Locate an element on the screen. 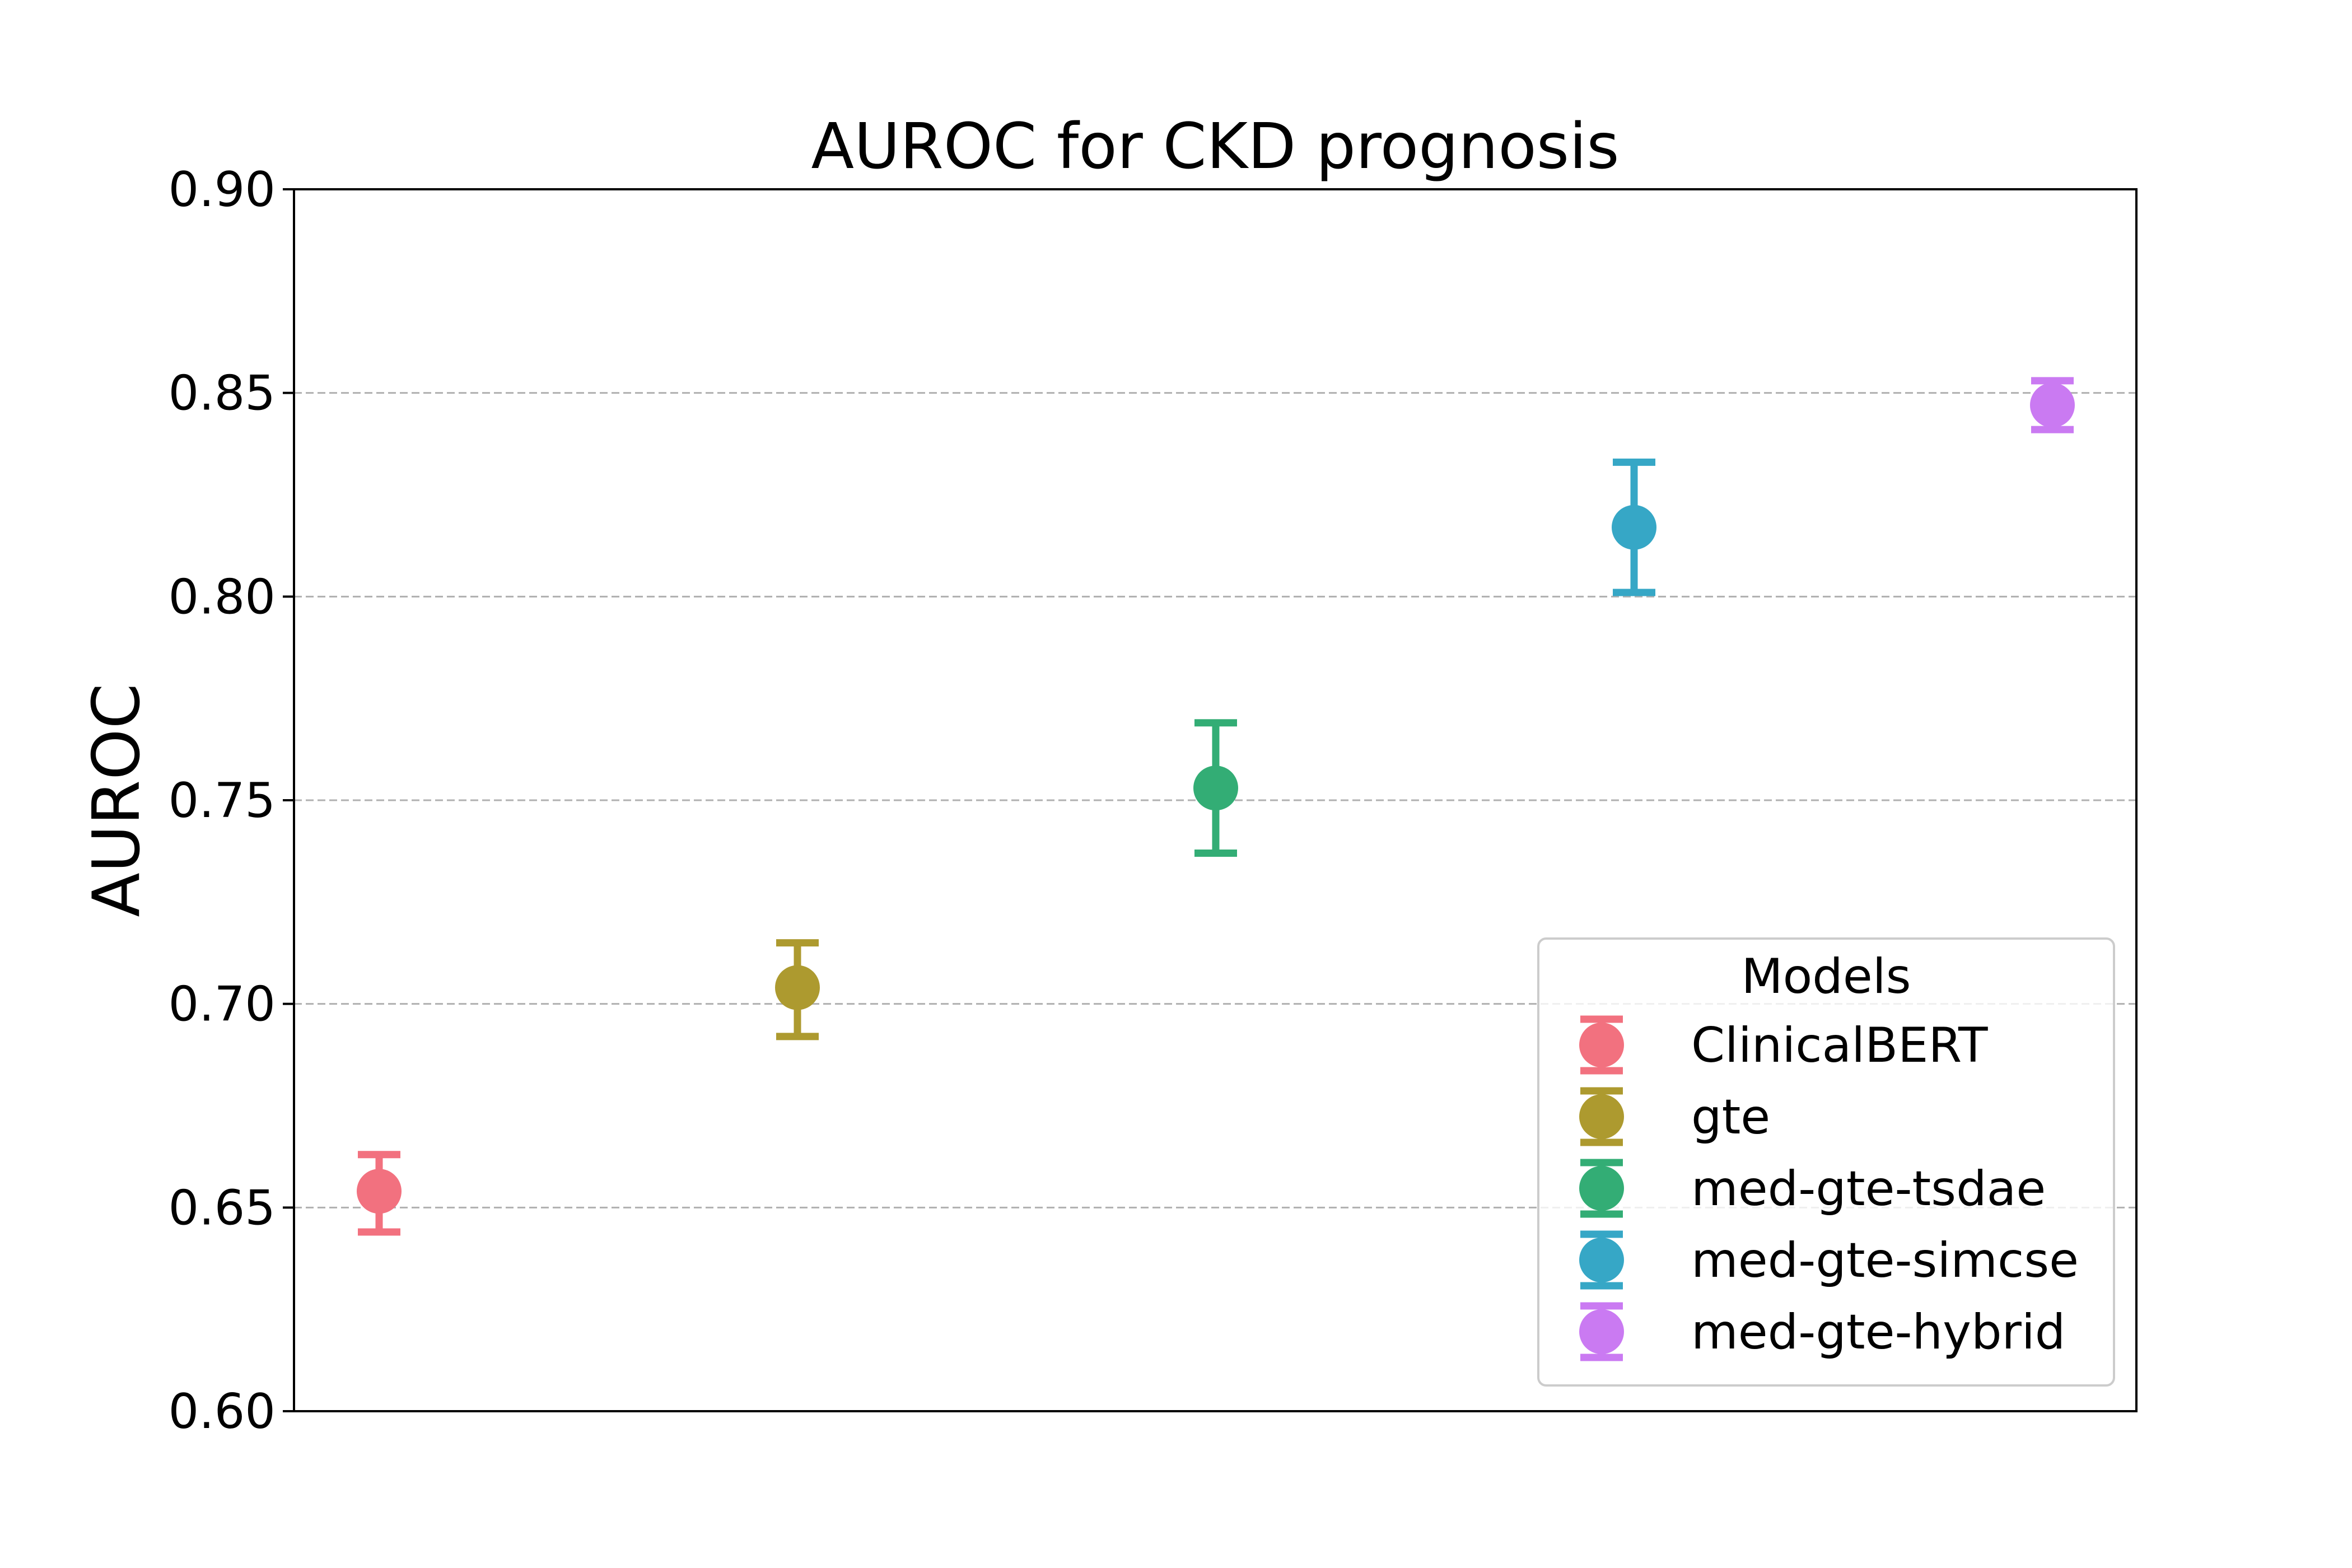 This screenshot has width=2352, height=1568. legend-label: med-gte-simcse is located at coordinates (1885, 1261).